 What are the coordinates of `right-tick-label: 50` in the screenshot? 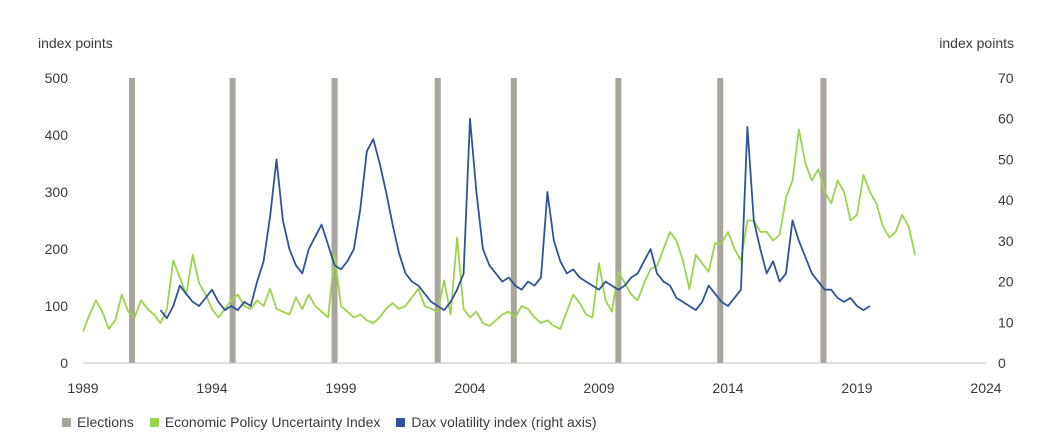 It's located at (1006, 159).